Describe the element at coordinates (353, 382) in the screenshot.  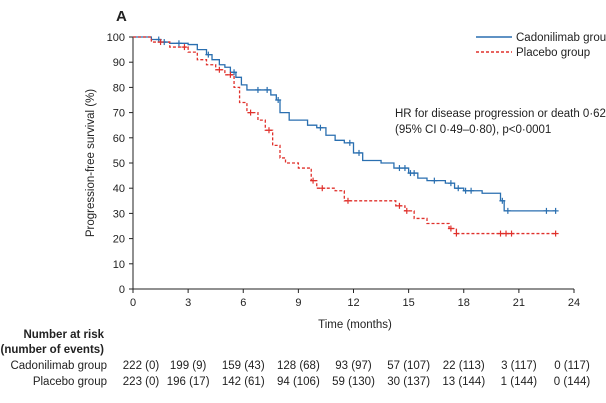
I see `risk-value: 59 (130)` at that location.